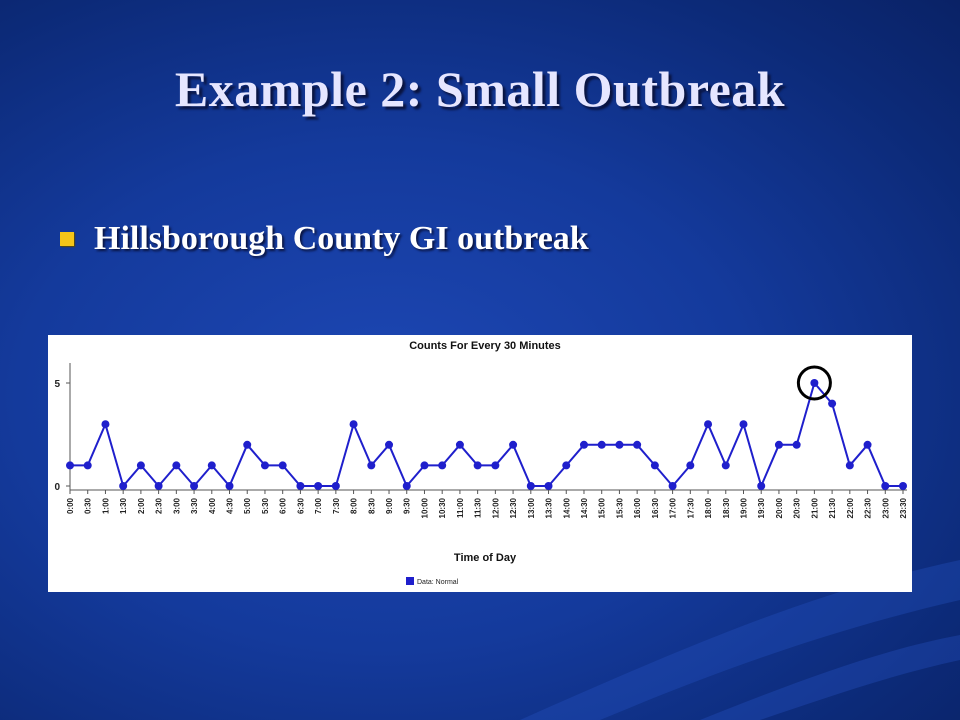 This screenshot has width=960, height=720. I want to click on x-tick-label: 4:00, so click(212, 505).